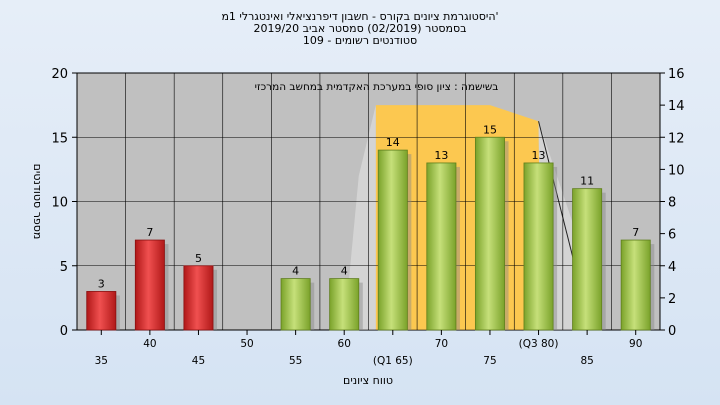 This screenshot has width=720, height=405. What do you see at coordinates (149, 344) in the screenshot?
I see `x-tick-label: 40` at bounding box center [149, 344].